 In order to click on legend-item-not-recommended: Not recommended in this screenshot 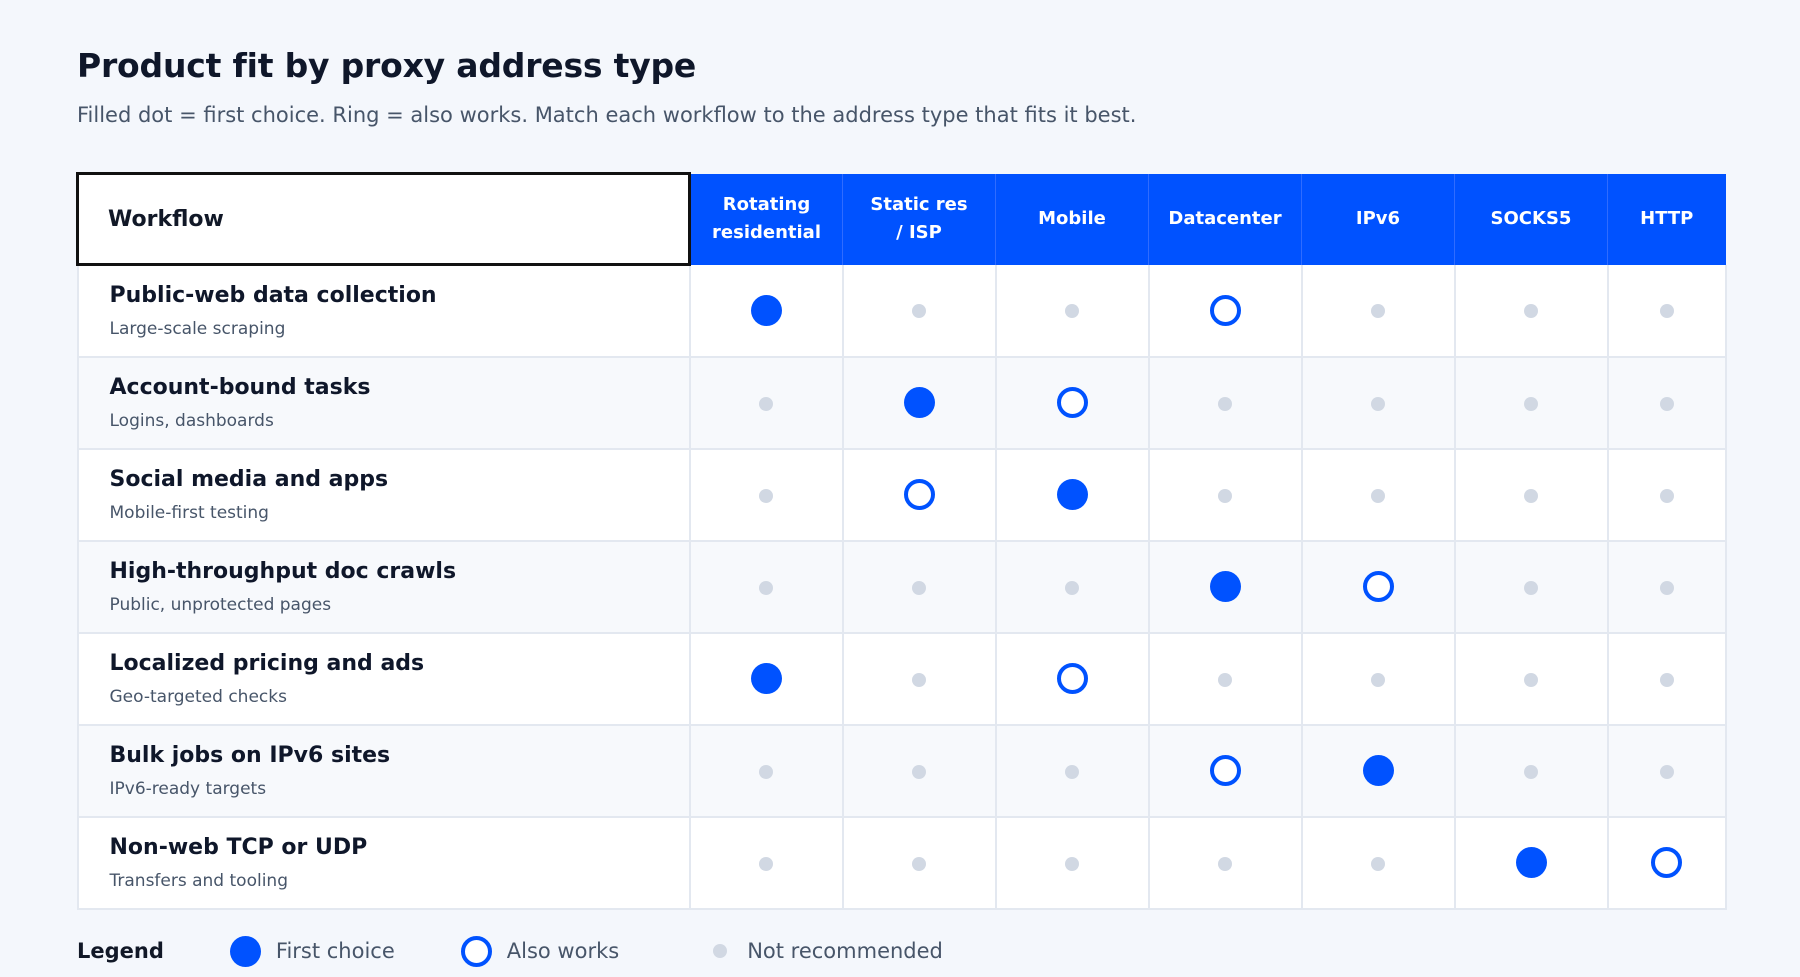, I will do `click(828, 951)`.